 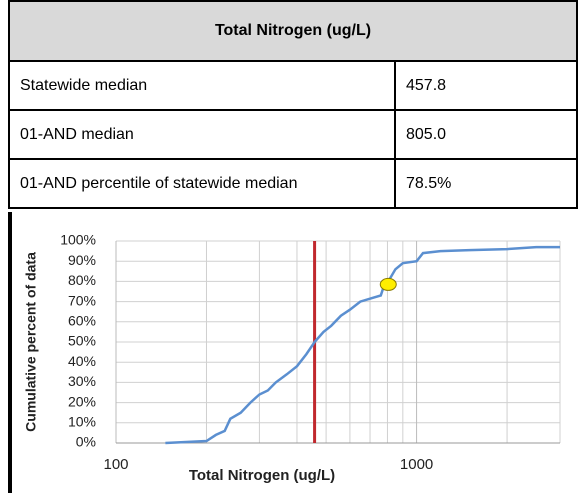 I want to click on row: Statewide median 457.8, so click(x=293, y=85).